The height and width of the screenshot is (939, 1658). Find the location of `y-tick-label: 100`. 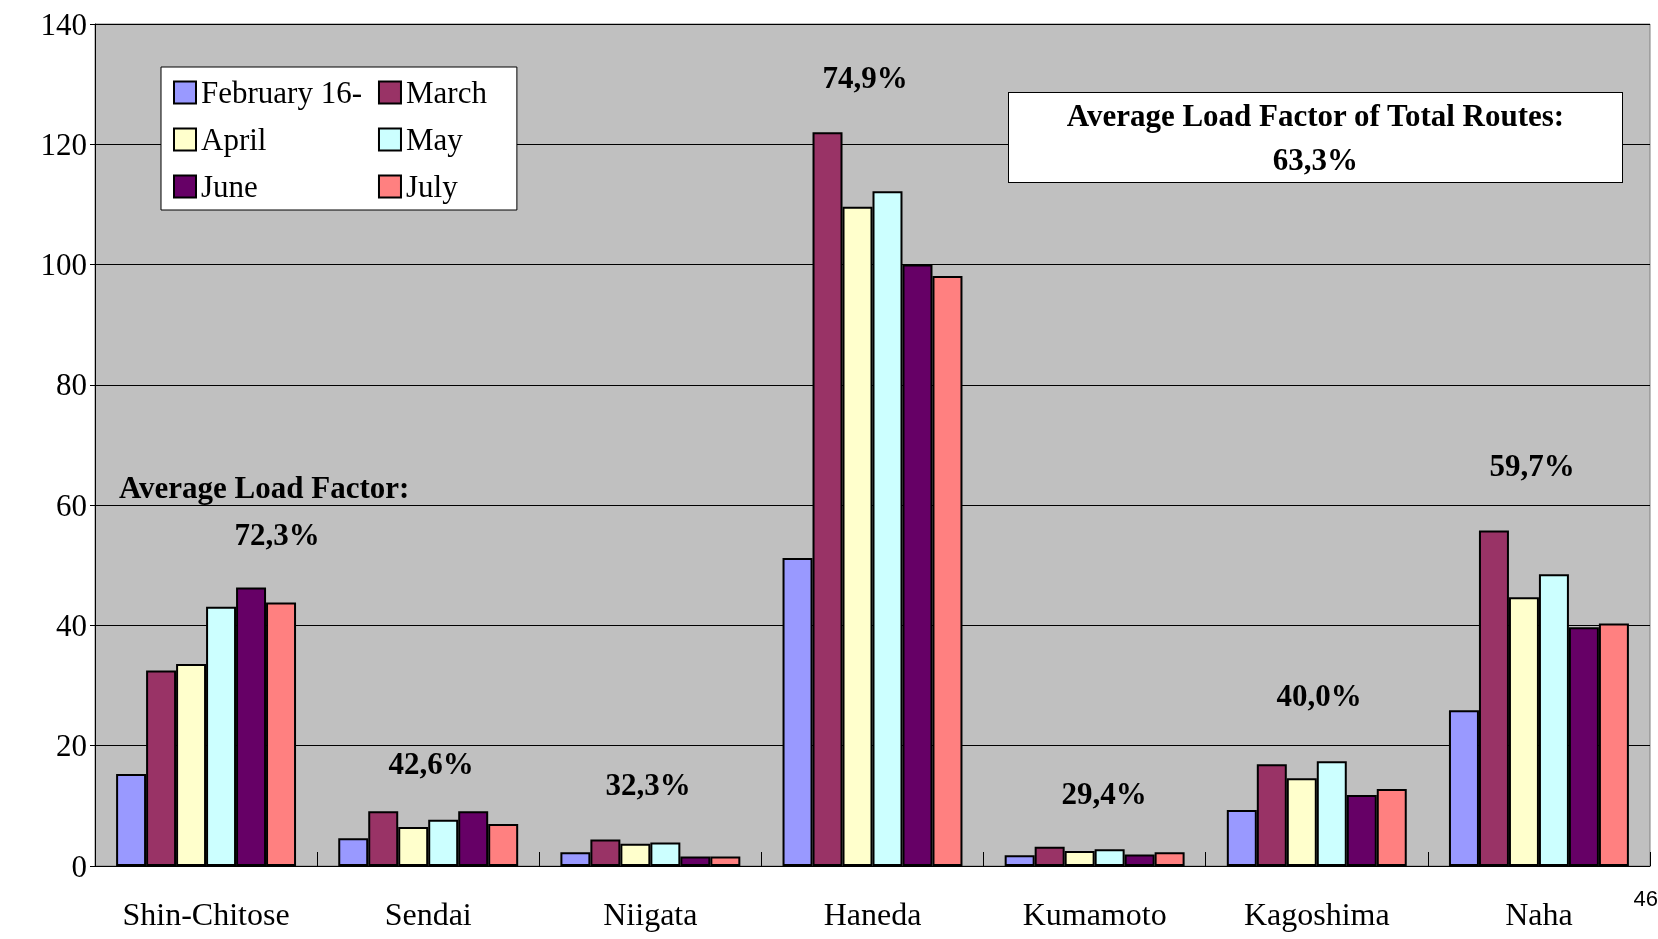

y-tick-label: 100 is located at coordinates (63, 265).